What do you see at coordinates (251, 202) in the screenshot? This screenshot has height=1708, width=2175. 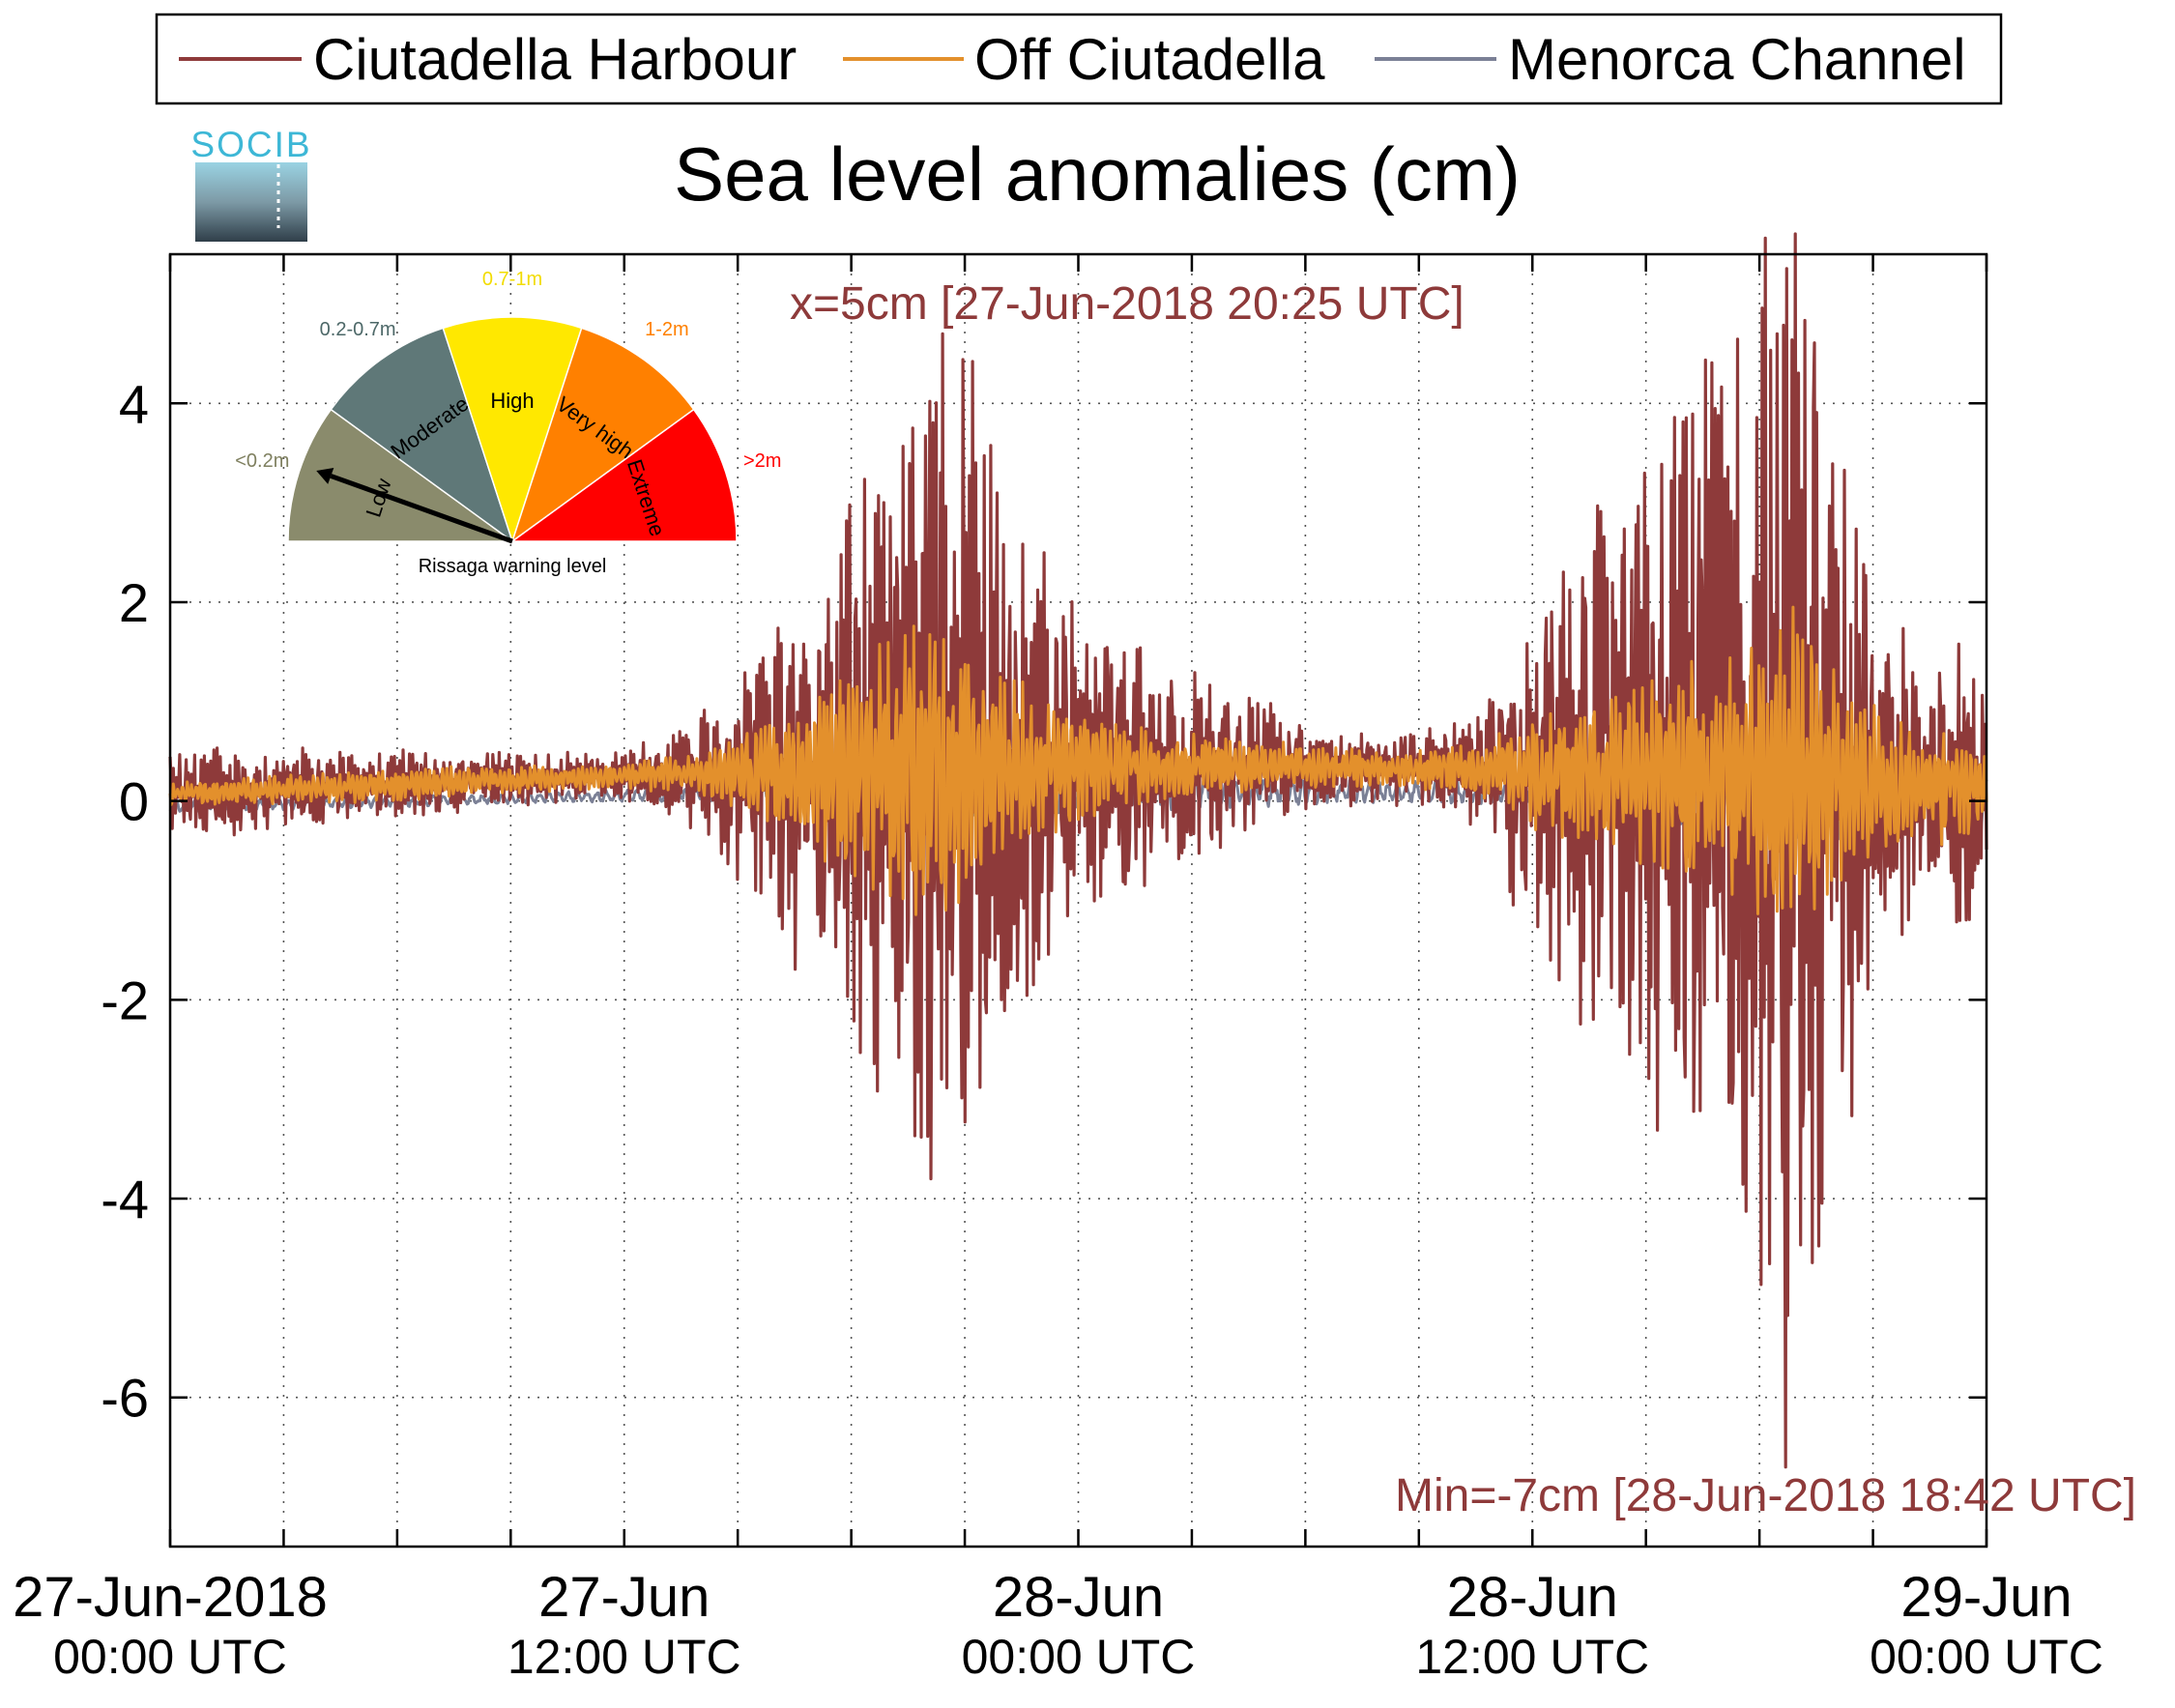 I see `logo-block` at bounding box center [251, 202].